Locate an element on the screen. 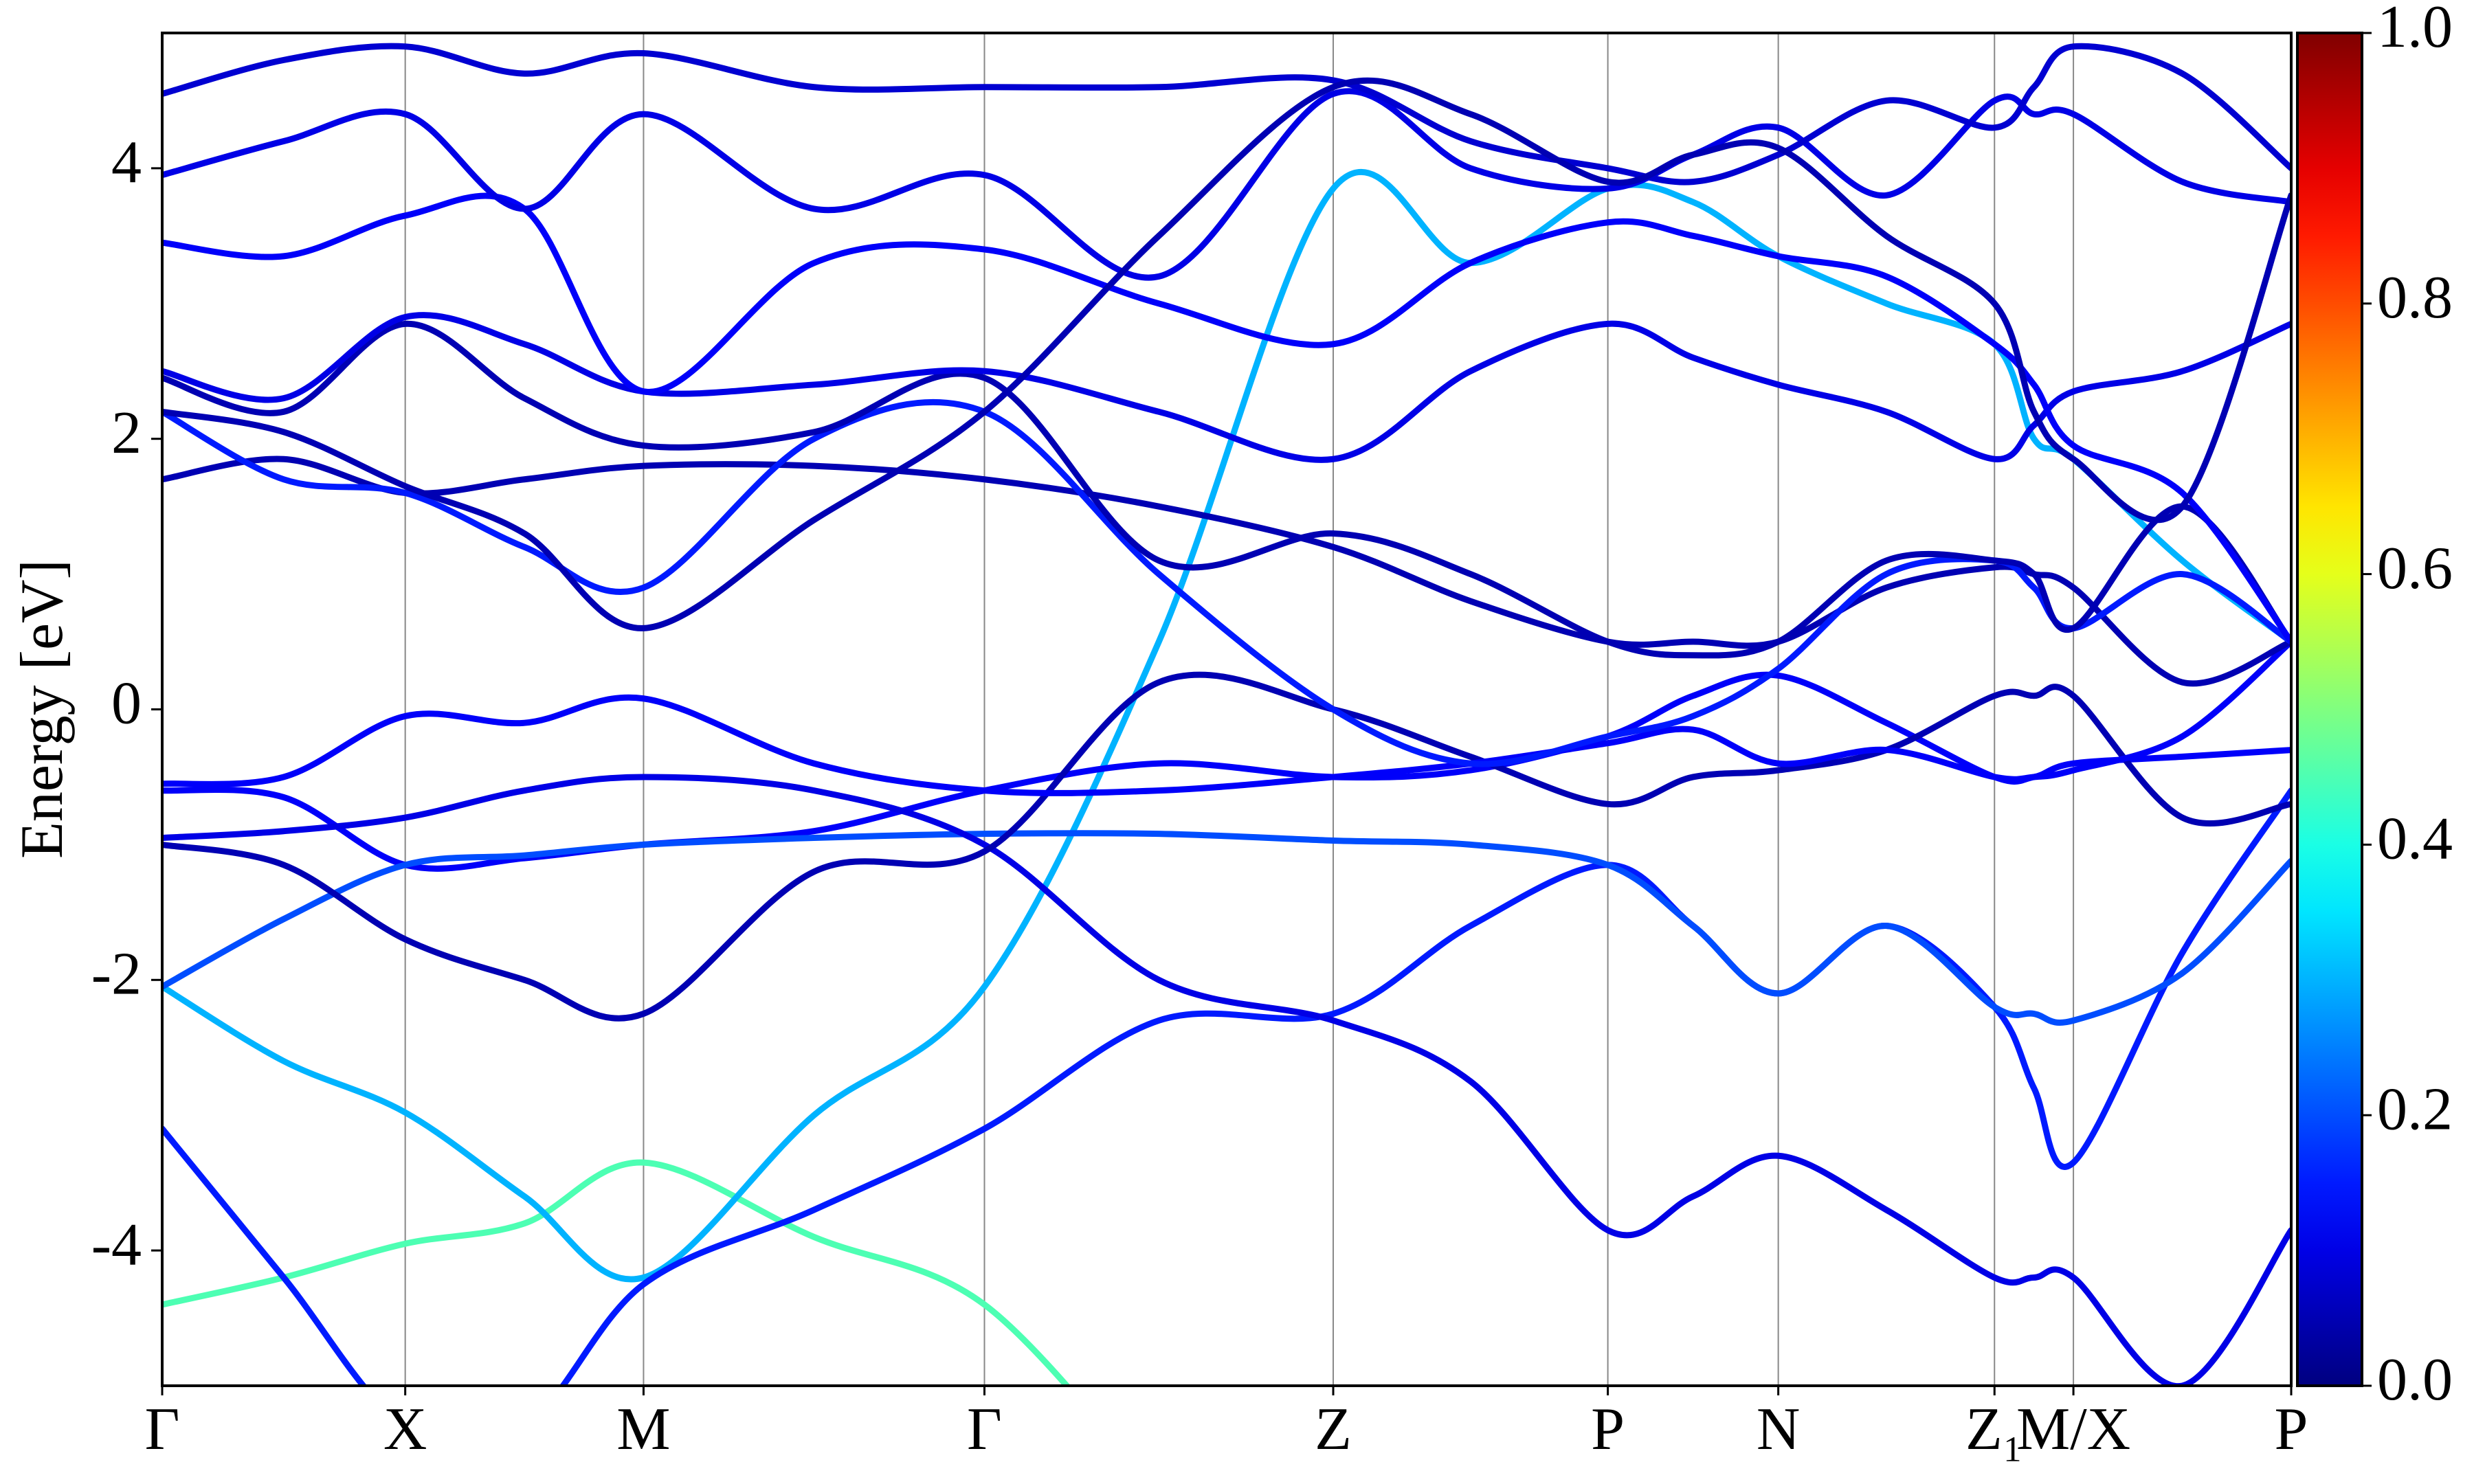 This screenshot has width=2474, height=1484. x-tick-label: X is located at coordinates (405, 1429).